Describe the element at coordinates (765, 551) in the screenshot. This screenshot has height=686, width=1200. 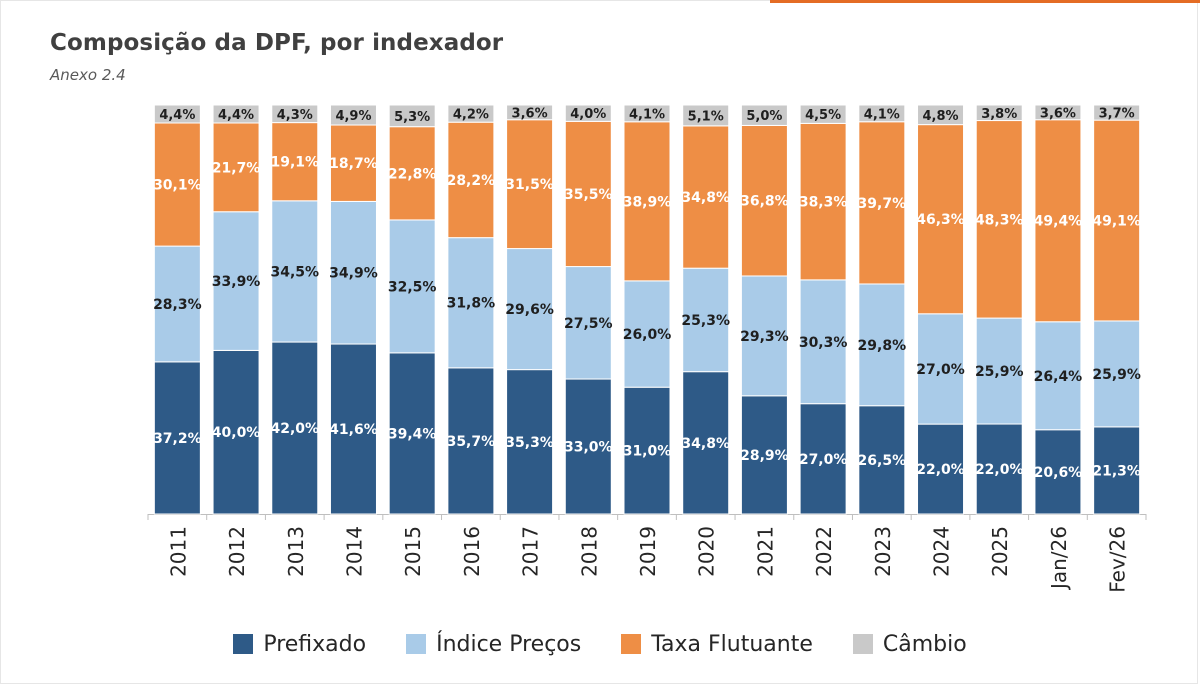
I see `x-tick-label: 2021` at that location.